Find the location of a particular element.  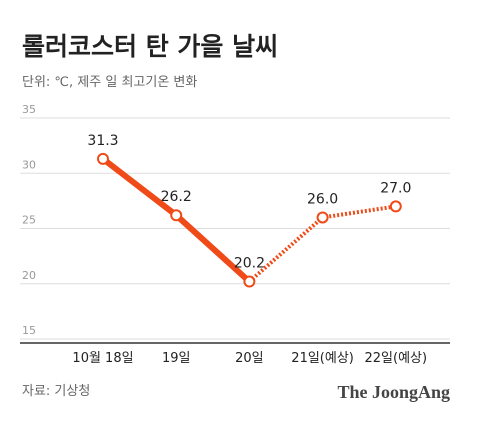

y-tick-label: 30 is located at coordinates (29, 164).